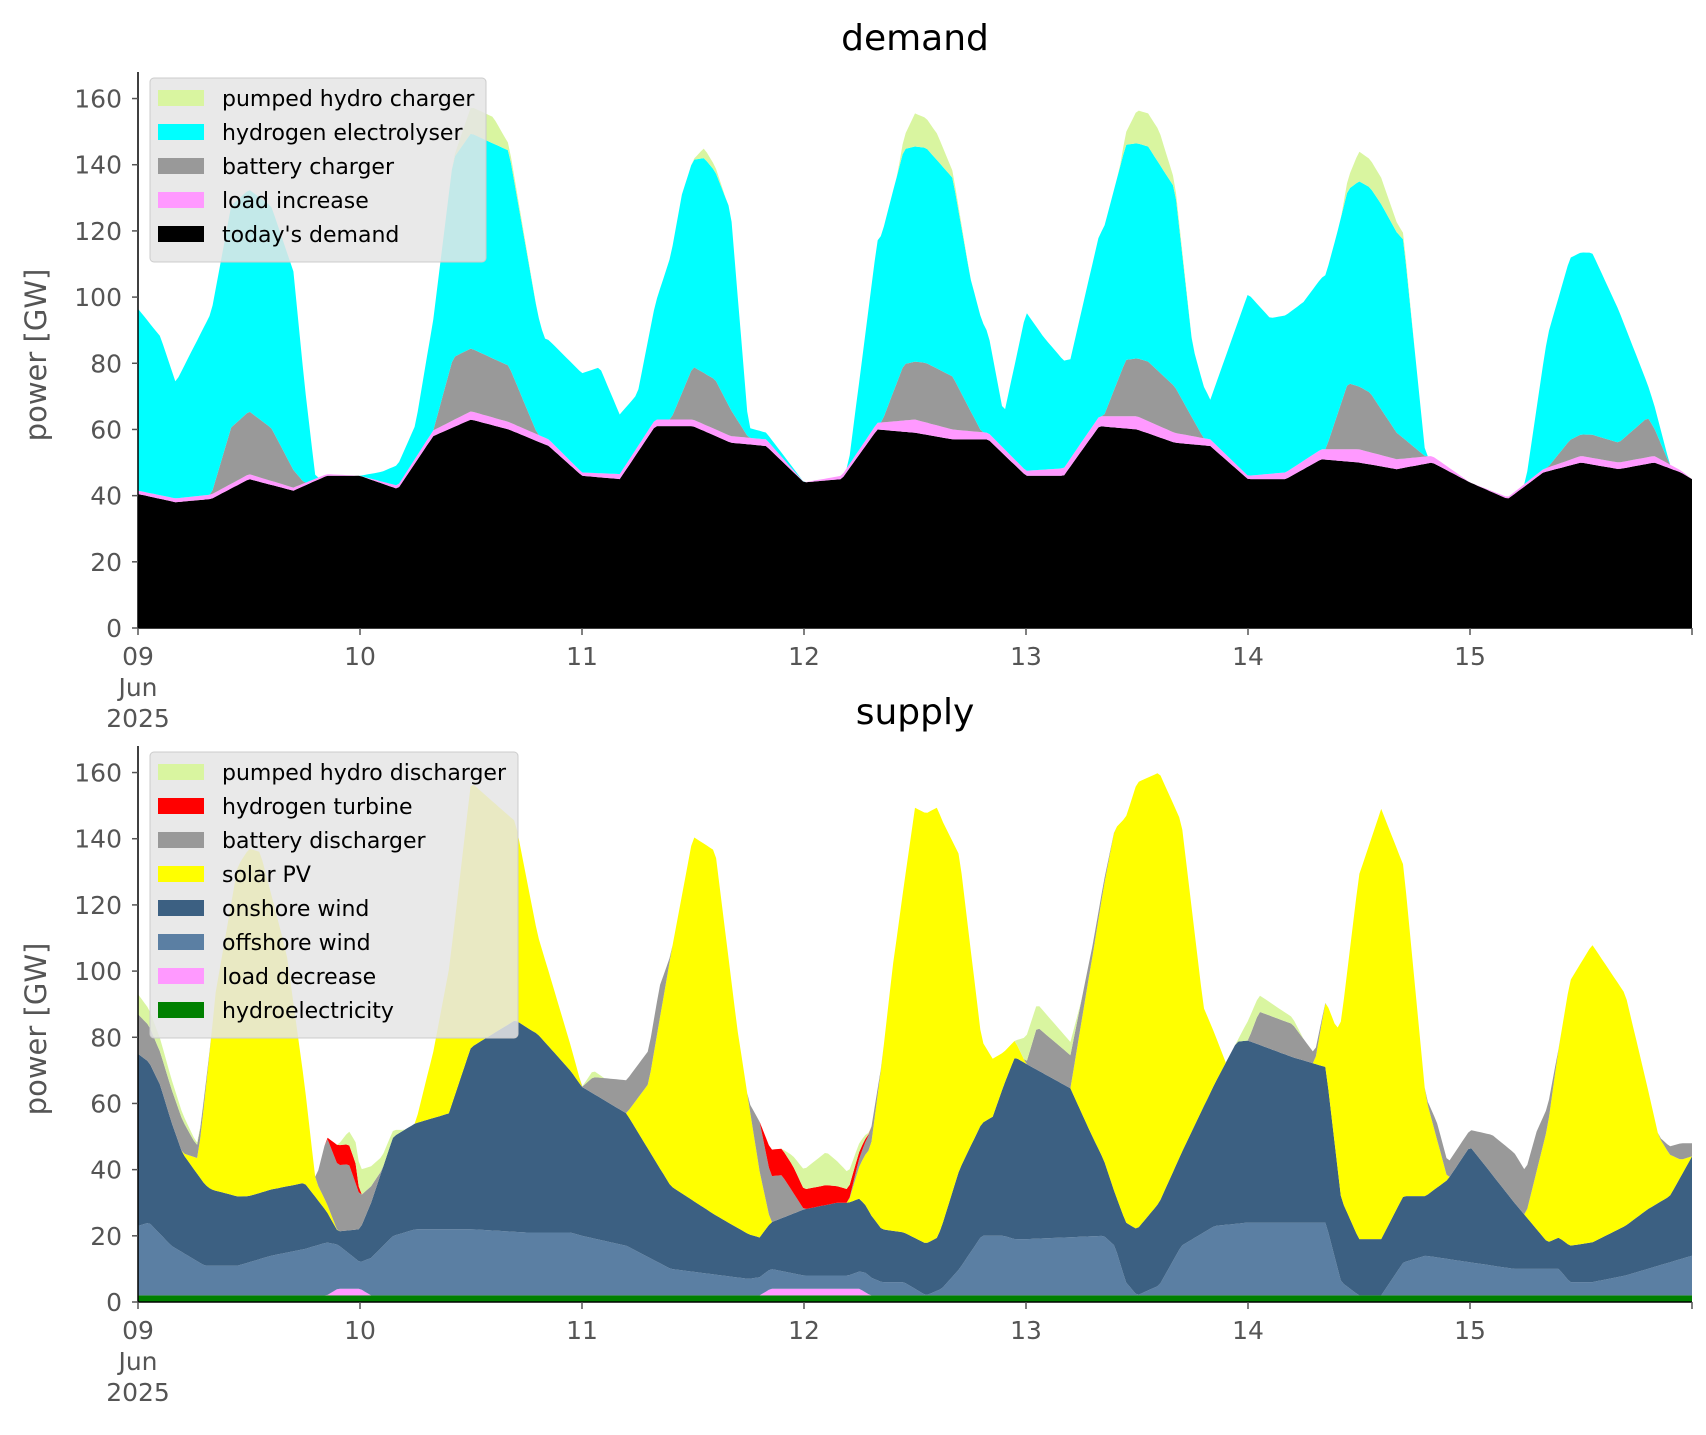 Image resolution: width=1706 pixels, height=1435 pixels. I want to click on chart-title: supply, so click(915, 712).